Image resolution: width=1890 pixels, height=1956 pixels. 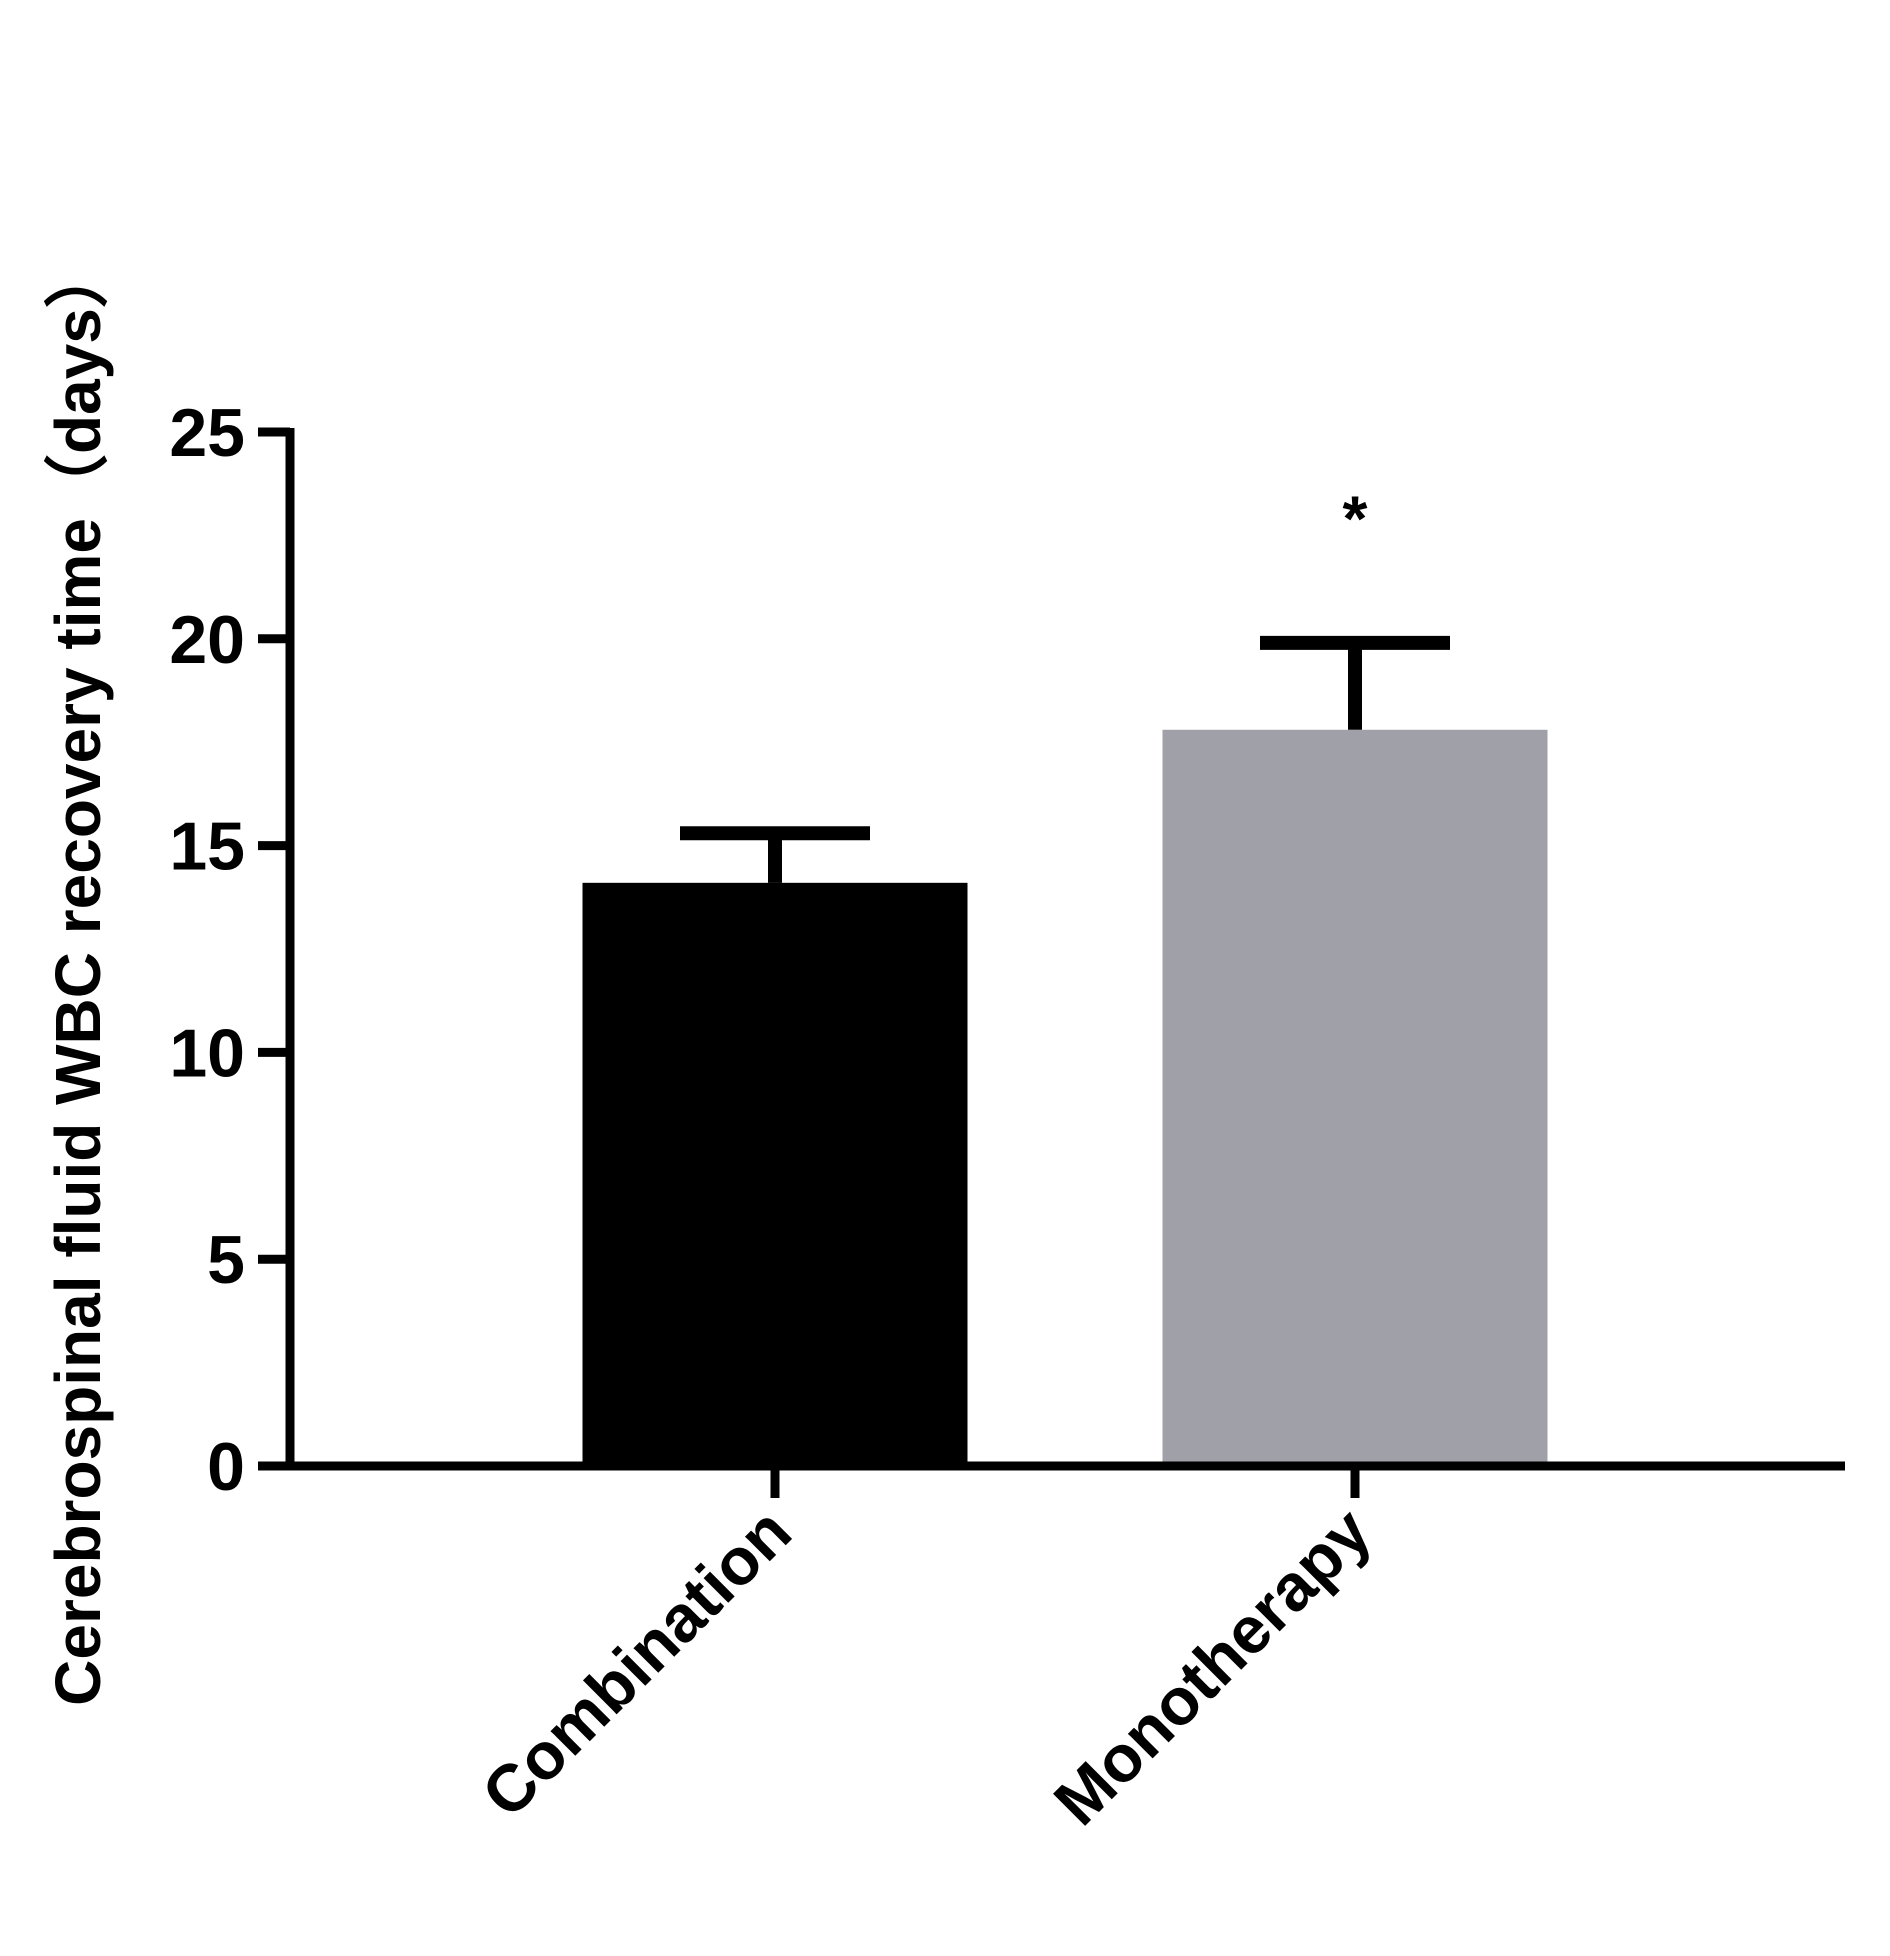 I want to click on error-bars-layer, so click(x=1065, y=759).